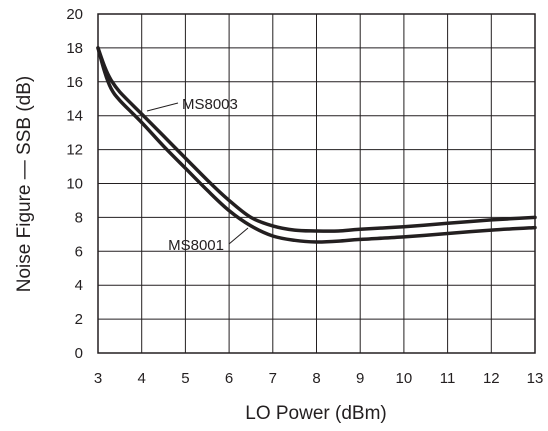  I want to click on x-tick-label: 8, so click(316, 378).